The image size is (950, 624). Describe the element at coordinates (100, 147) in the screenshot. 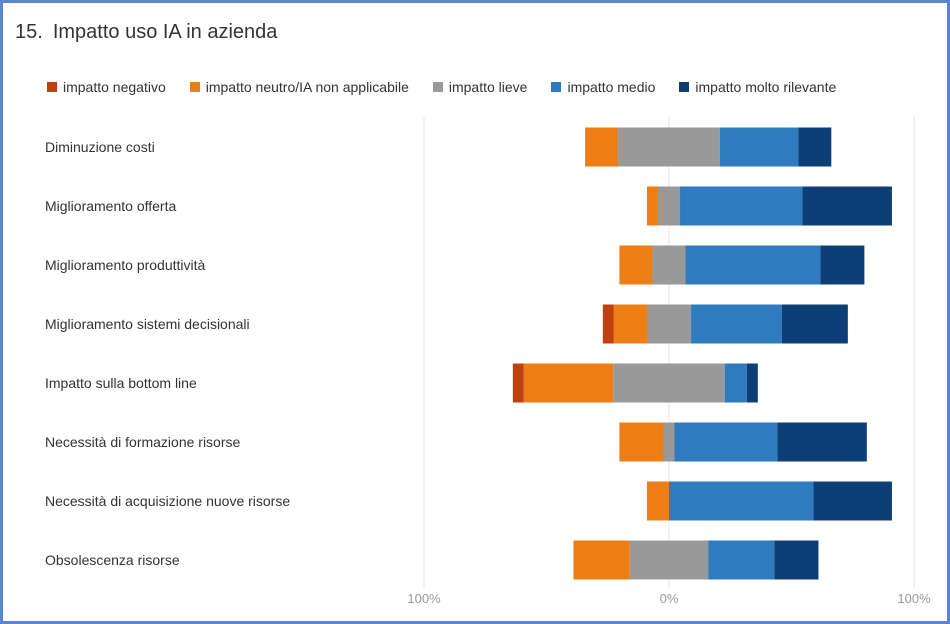

I see `category-label-0: Diminuzione costi` at that location.